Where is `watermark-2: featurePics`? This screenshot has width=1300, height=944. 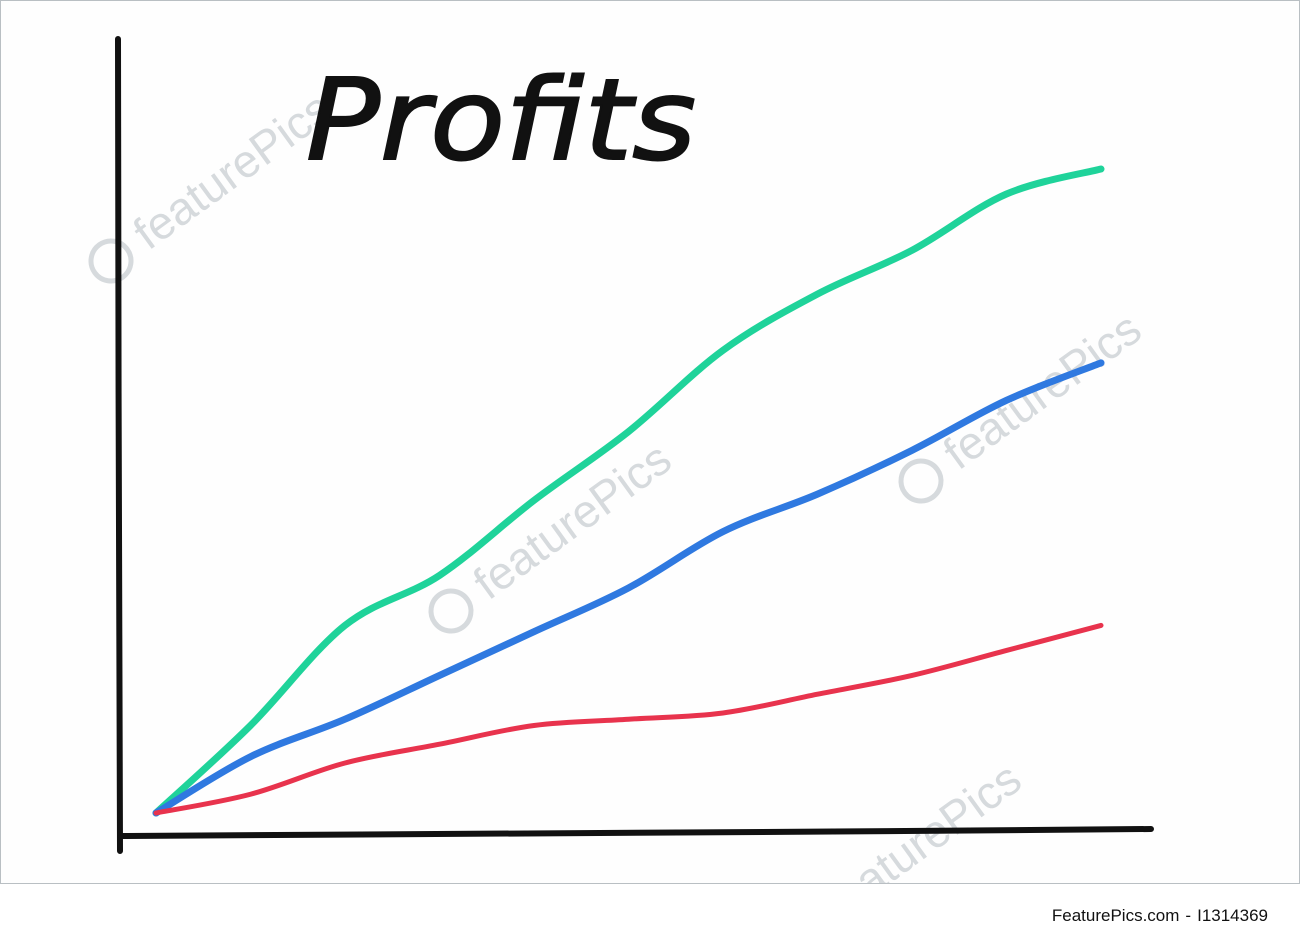 watermark-2: featurePics is located at coordinates (554, 533).